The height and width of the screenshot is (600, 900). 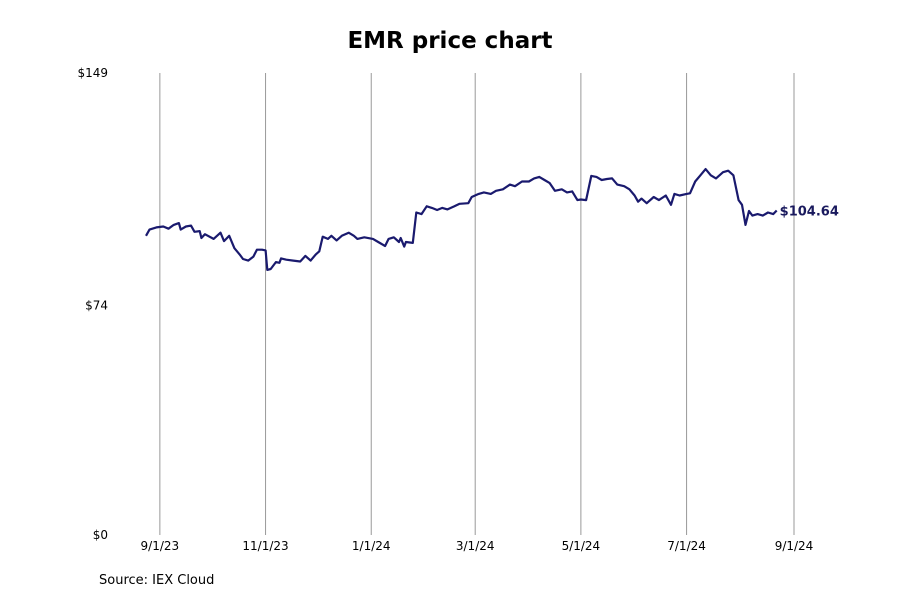 What do you see at coordinates (809, 212) in the screenshot?
I see `last-price-label: $104.64` at bounding box center [809, 212].